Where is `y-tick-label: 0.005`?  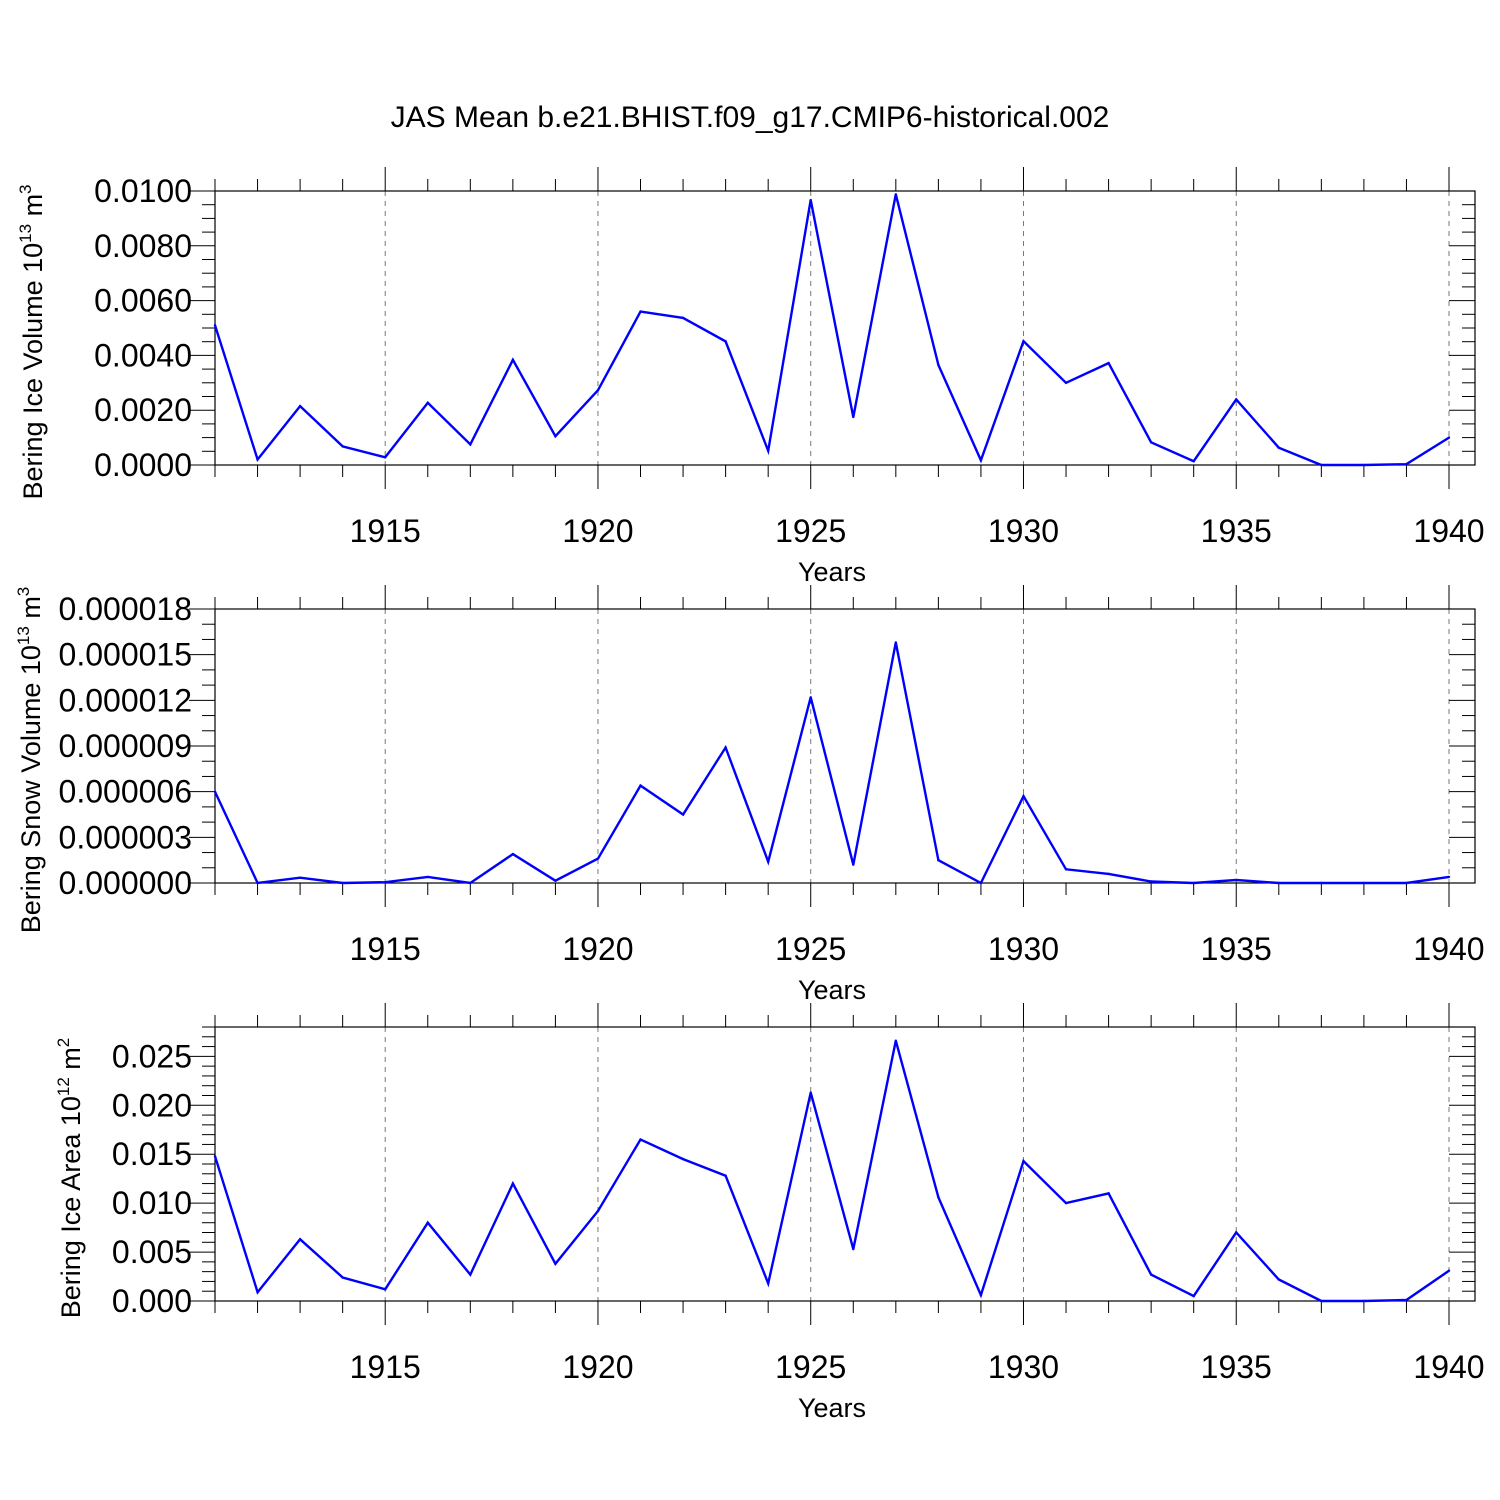
y-tick-label: 0.005 is located at coordinates (152, 1252).